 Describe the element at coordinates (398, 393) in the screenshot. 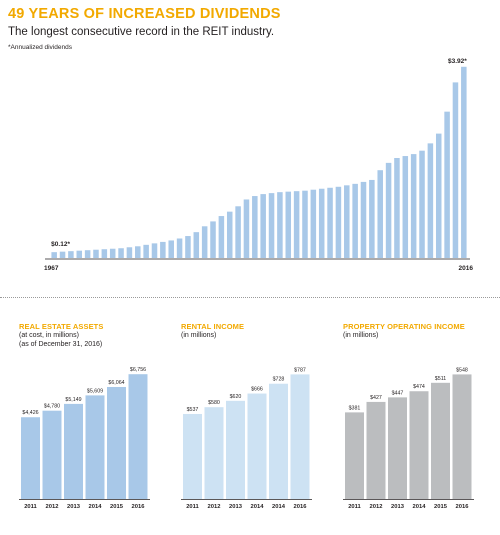

I see `data-label: $447` at that location.